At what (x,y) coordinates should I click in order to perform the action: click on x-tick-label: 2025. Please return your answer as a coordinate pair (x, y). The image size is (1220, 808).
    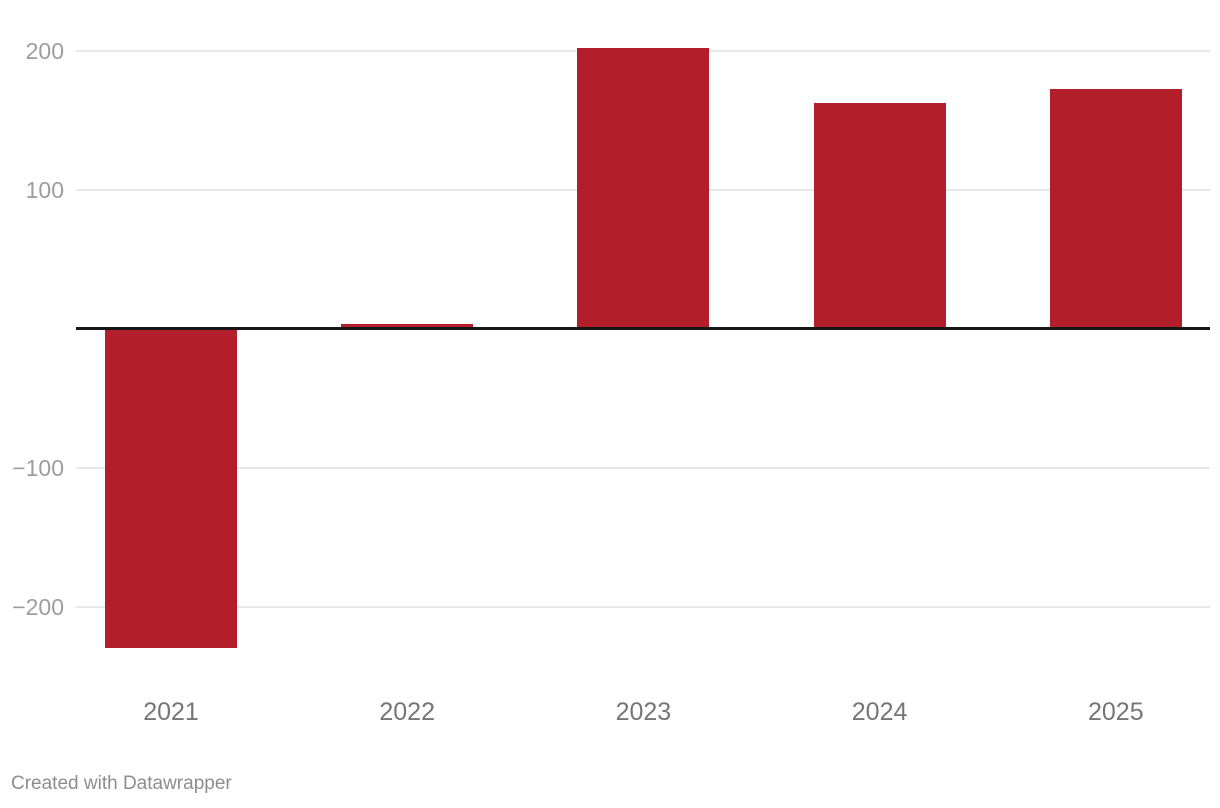
    Looking at the image, I should click on (1115, 712).